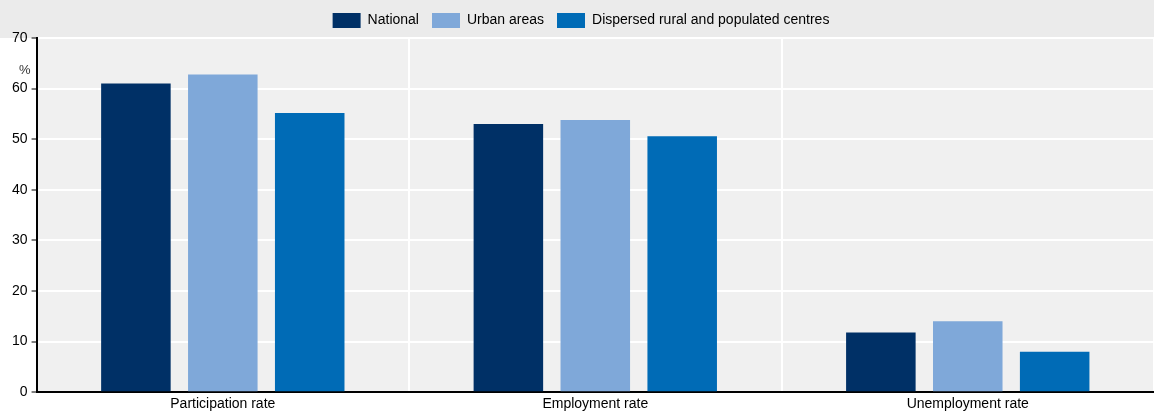 The image size is (1154, 417). What do you see at coordinates (19, 87) in the screenshot?
I see `y-tick-label: 60` at bounding box center [19, 87].